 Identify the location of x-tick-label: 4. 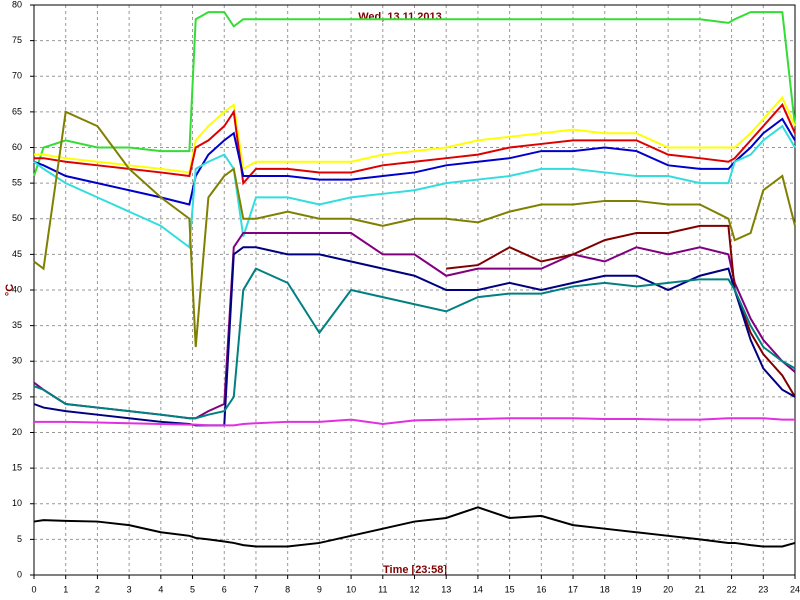
(160, 589).